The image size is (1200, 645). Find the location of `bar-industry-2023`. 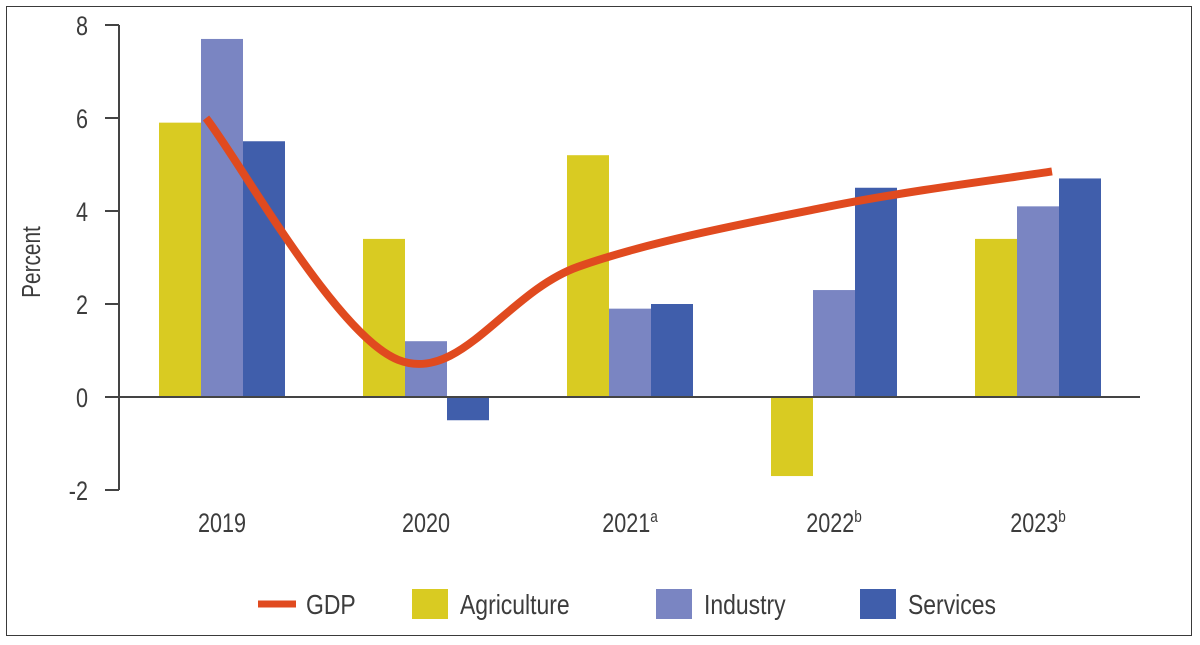

bar-industry-2023 is located at coordinates (1038, 301).